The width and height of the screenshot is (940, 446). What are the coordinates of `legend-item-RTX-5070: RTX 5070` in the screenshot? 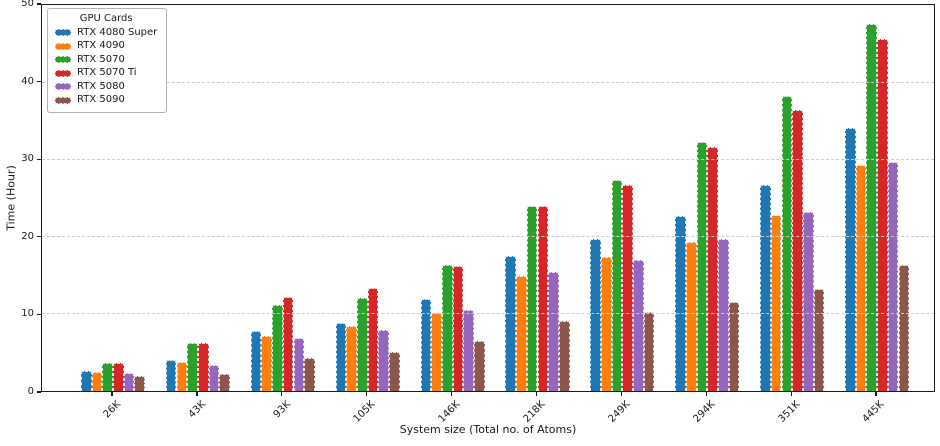 It's located at (106, 60).